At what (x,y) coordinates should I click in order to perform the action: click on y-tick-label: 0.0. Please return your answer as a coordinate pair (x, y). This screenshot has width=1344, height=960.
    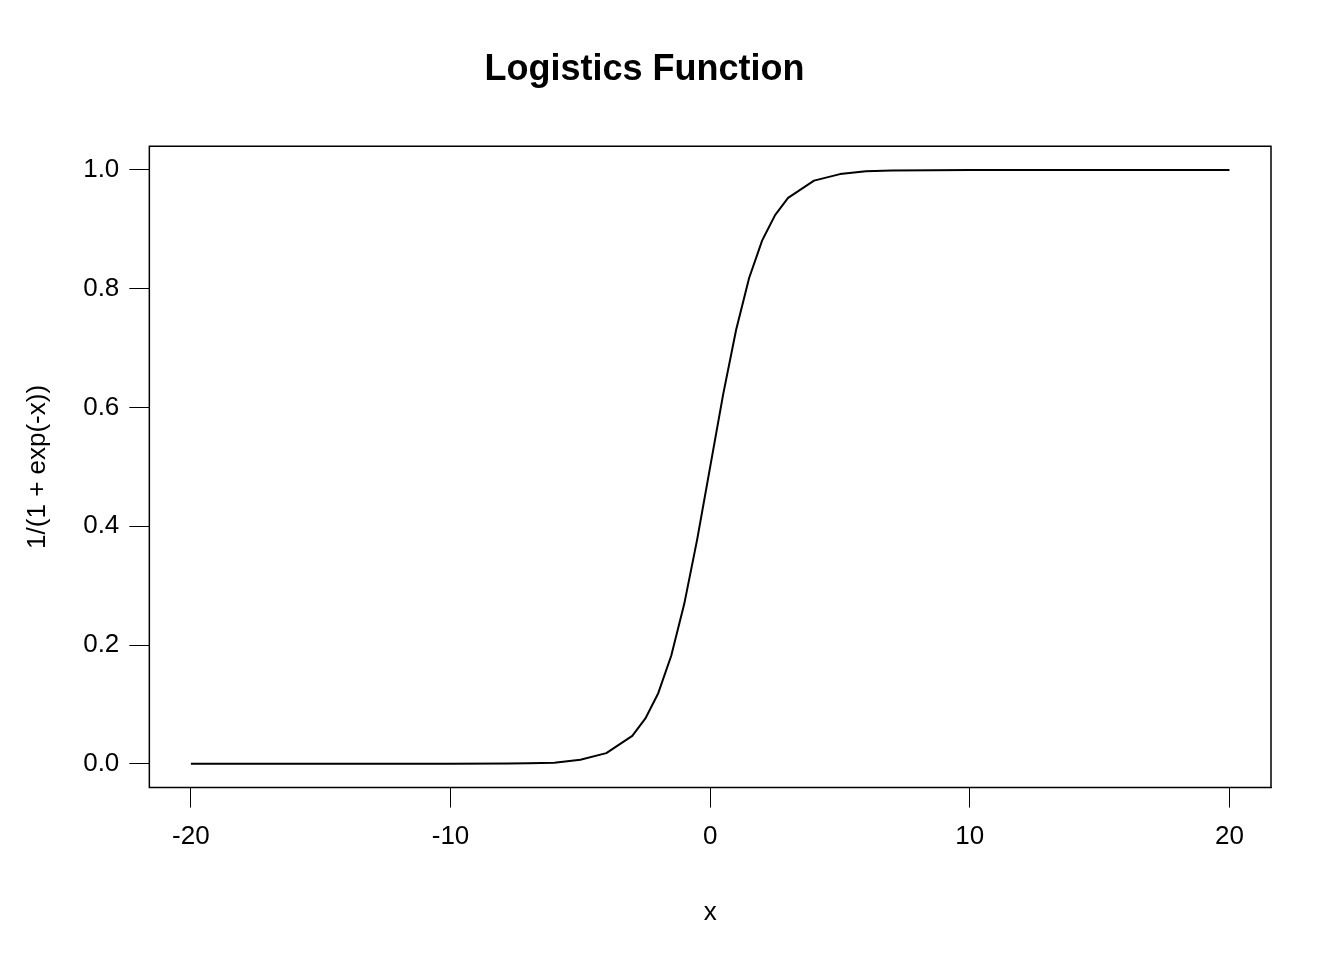
    Looking at the image, I should click on (101, 762).